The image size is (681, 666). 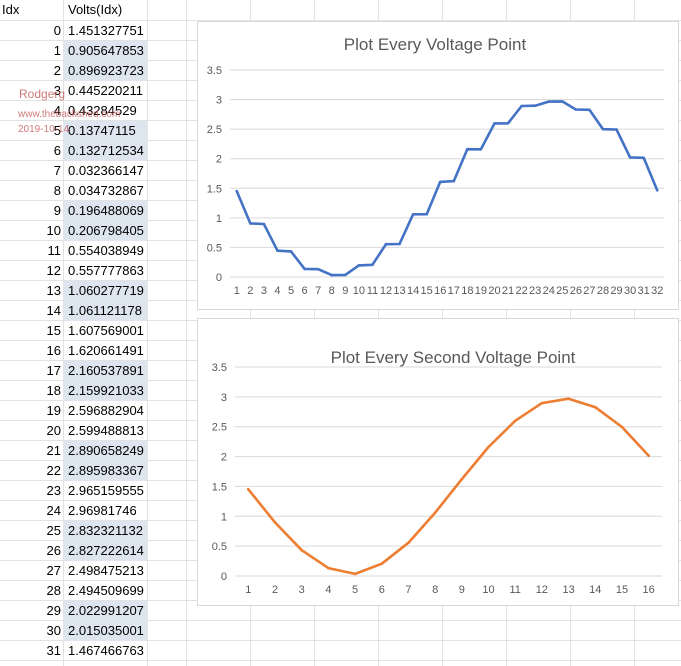 I want to click on chart1-x-tick-label: 30, so click(x=630, y=291).